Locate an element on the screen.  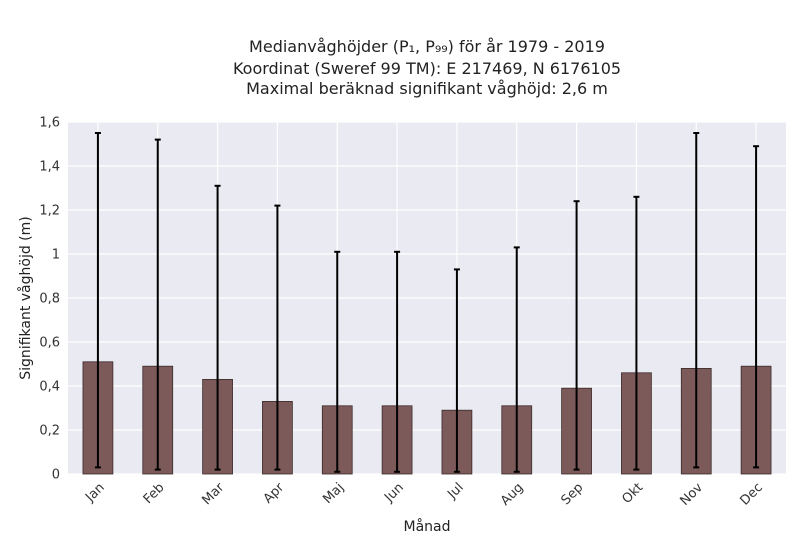
x-tick-label: Apr is located at coordinates (274, 493).